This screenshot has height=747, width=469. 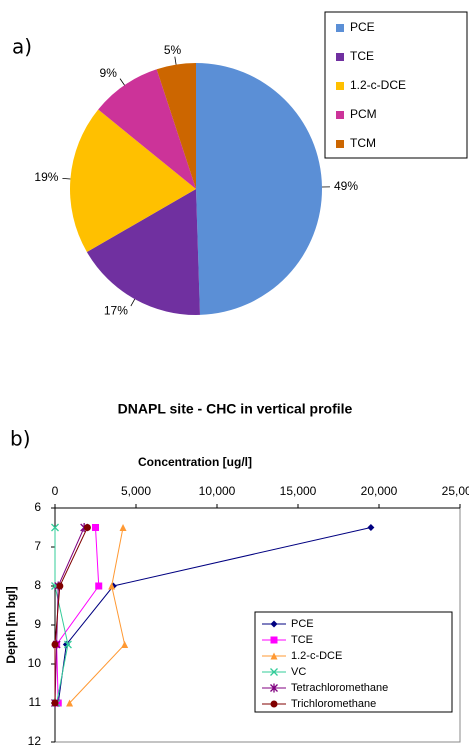 I want to click on legend-label: TCM, so click(x=363, y=143).